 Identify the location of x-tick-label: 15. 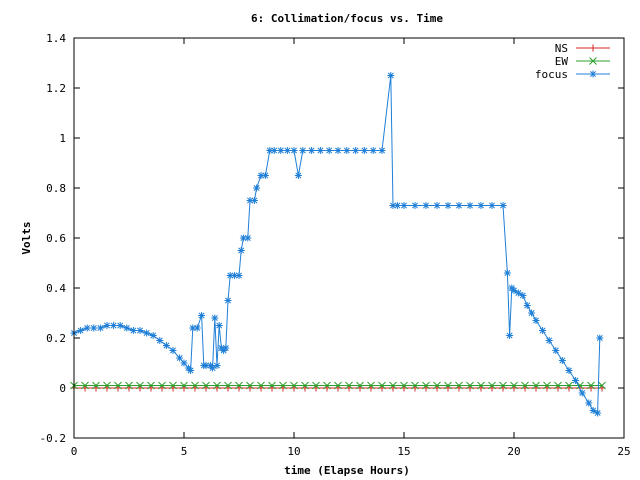
(403, 451).